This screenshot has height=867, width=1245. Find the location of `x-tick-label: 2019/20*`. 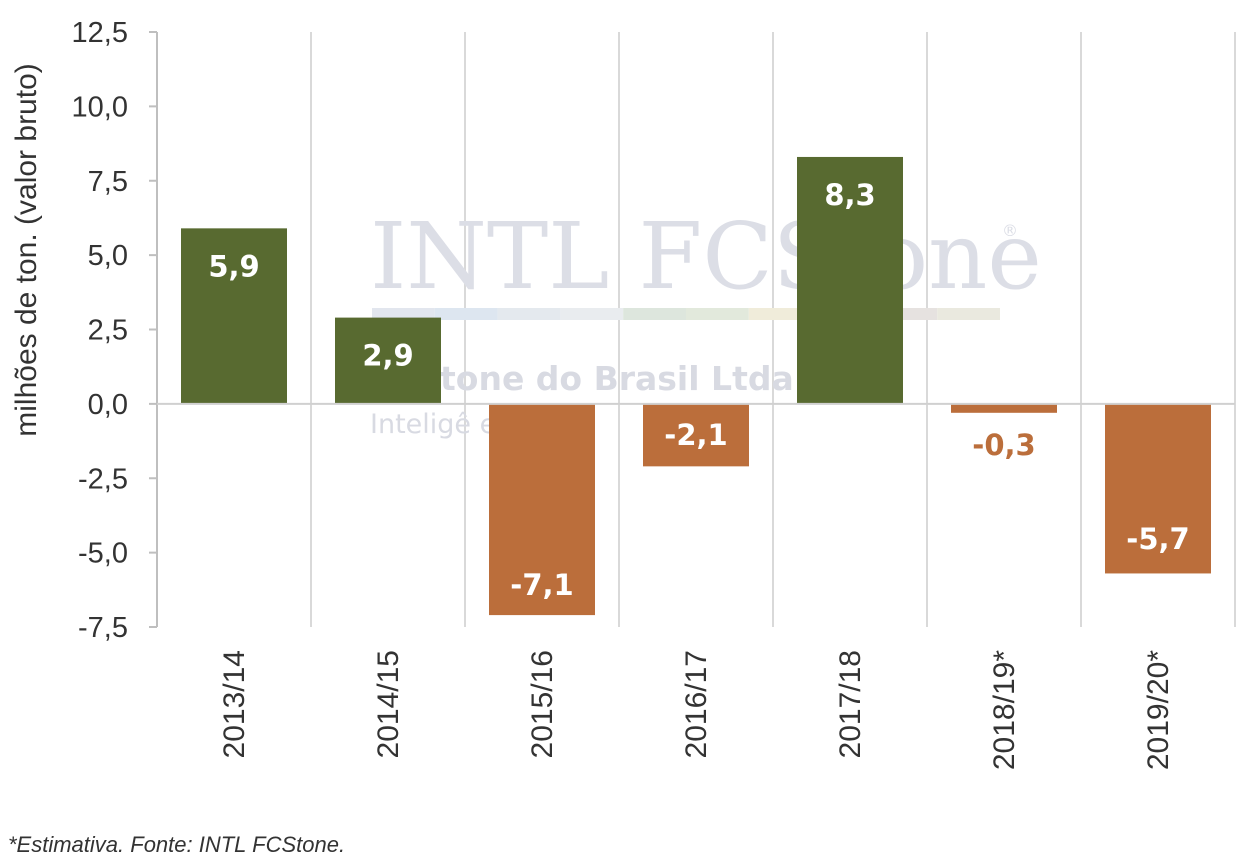

x-tick-label: 2019/20* is located at coordinates (1158, 710).